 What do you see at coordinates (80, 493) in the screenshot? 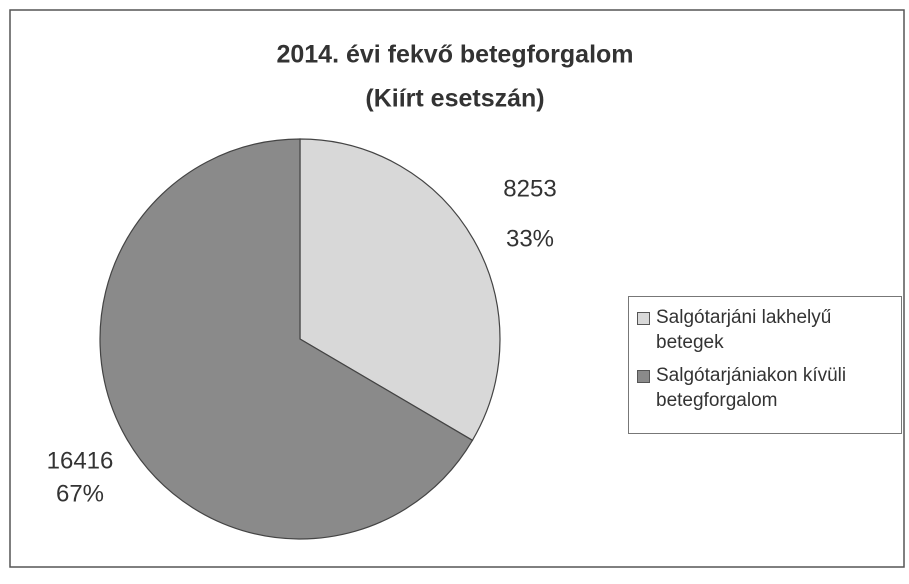
I see `percent-label: 67%` at bounding box center [80, 493].